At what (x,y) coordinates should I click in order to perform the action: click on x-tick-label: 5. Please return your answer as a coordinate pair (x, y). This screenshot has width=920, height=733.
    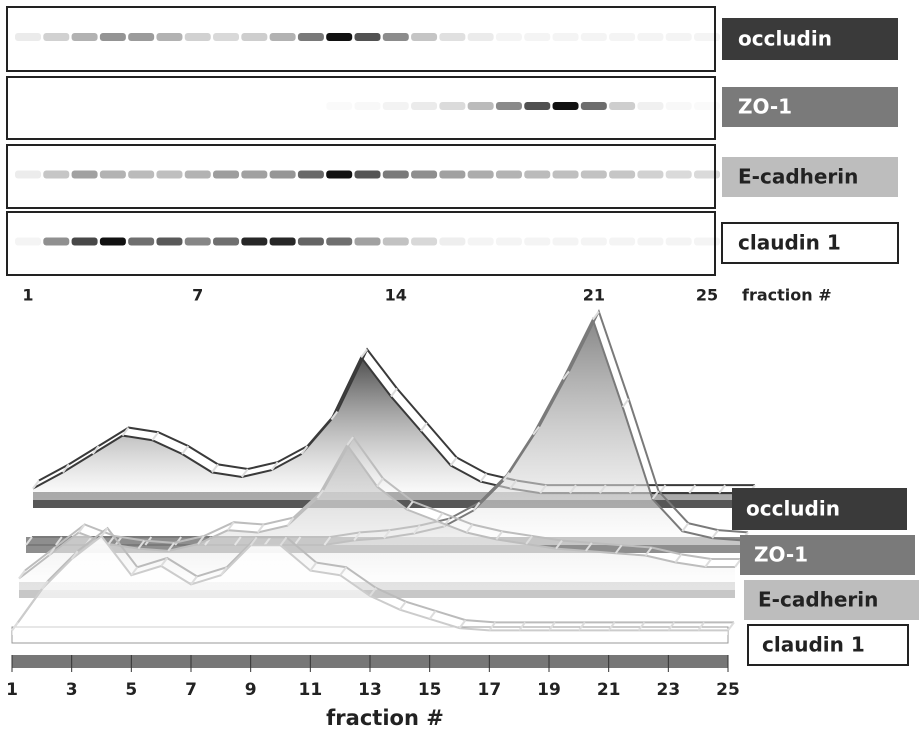
    Looking at the image, I should click on (131, 690).